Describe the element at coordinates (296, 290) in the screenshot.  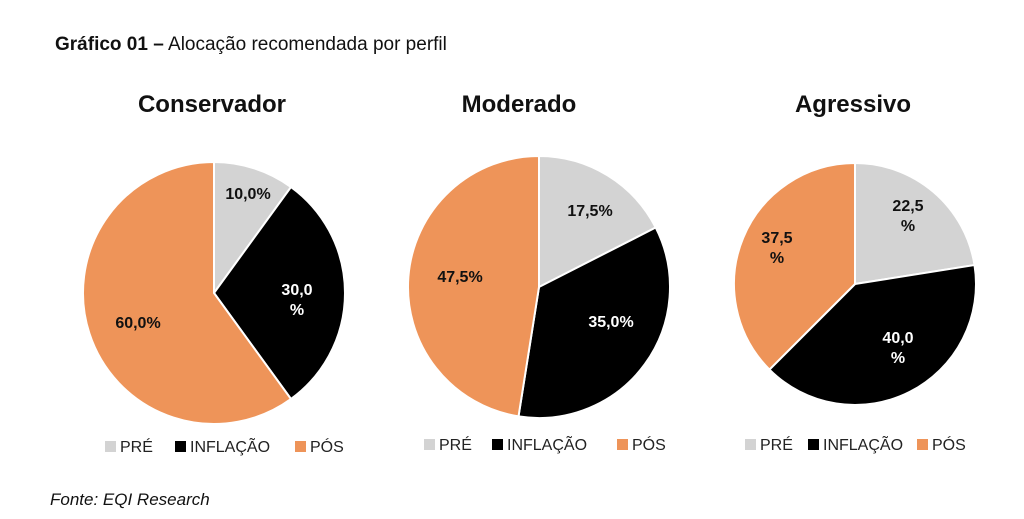
I see `data-label-inflacao: 30,0` at that location.